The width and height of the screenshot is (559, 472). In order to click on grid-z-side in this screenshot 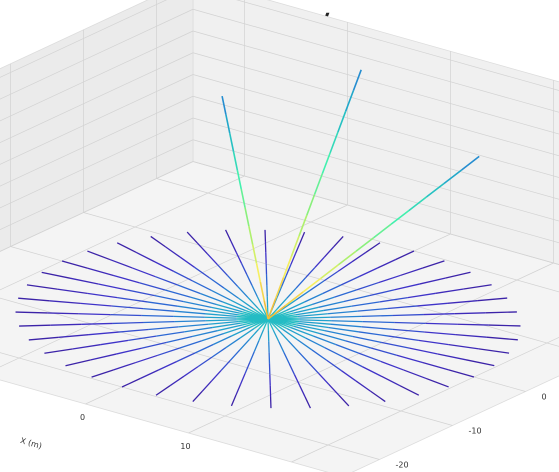, I will do `click(97, 76)`.